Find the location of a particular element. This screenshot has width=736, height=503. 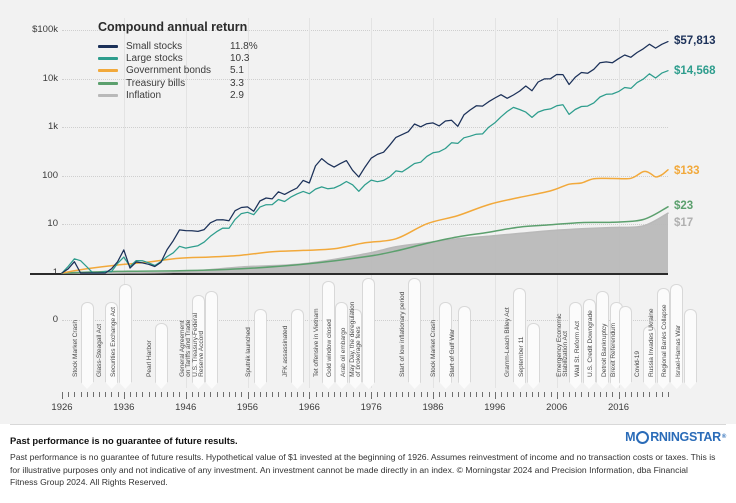

event-flag: Sputnik launched is located at coordinates (256, 349).